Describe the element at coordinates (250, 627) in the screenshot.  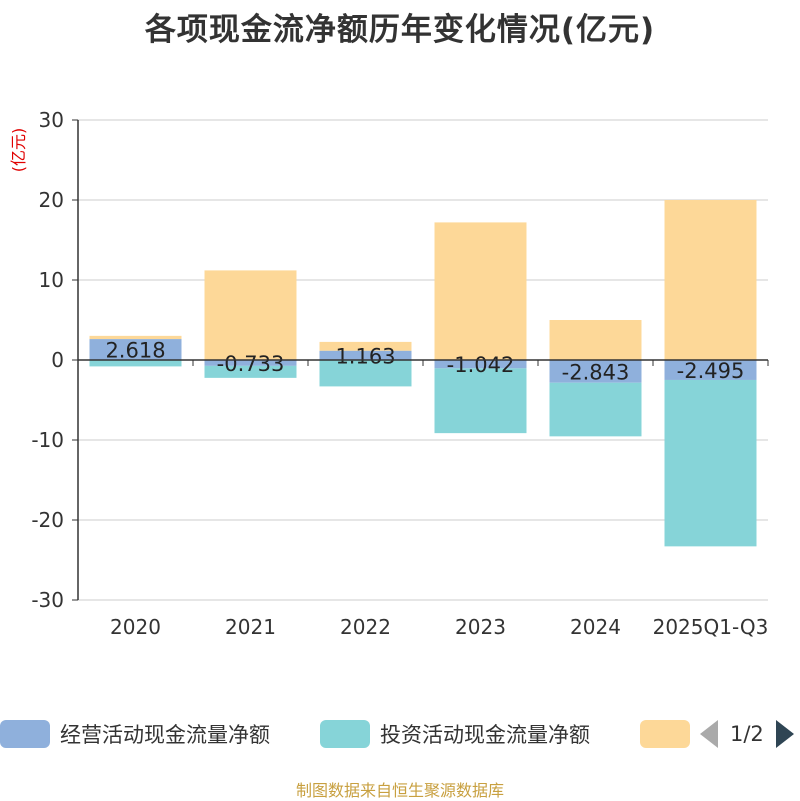
I see `x-tick-label-2021: 2021` at that location.